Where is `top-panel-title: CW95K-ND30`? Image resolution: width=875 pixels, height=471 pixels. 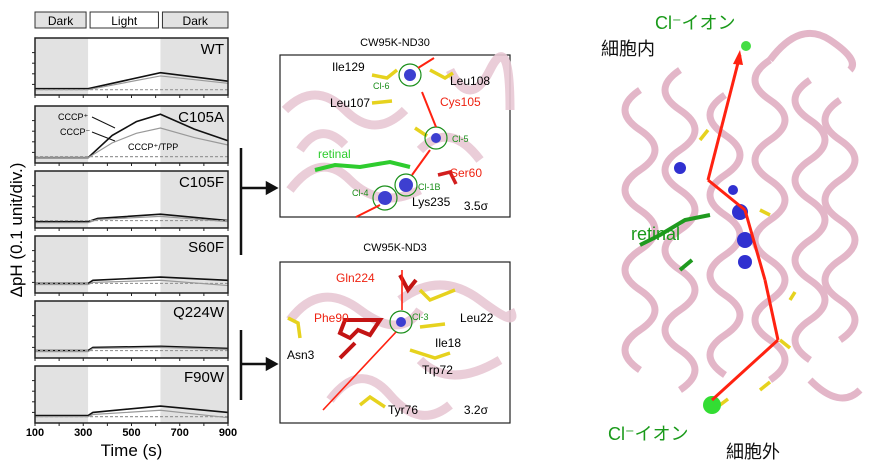
top-panel-title: CW95K-ND30 is located at coordinates (395, 43).